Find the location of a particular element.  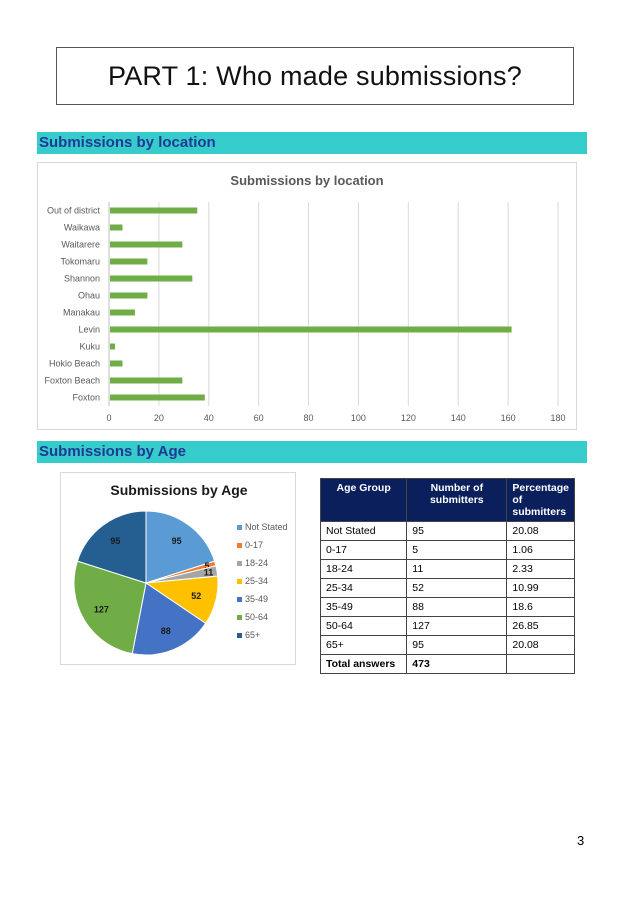

data-label: 11 is located at coordinates (209, 572).